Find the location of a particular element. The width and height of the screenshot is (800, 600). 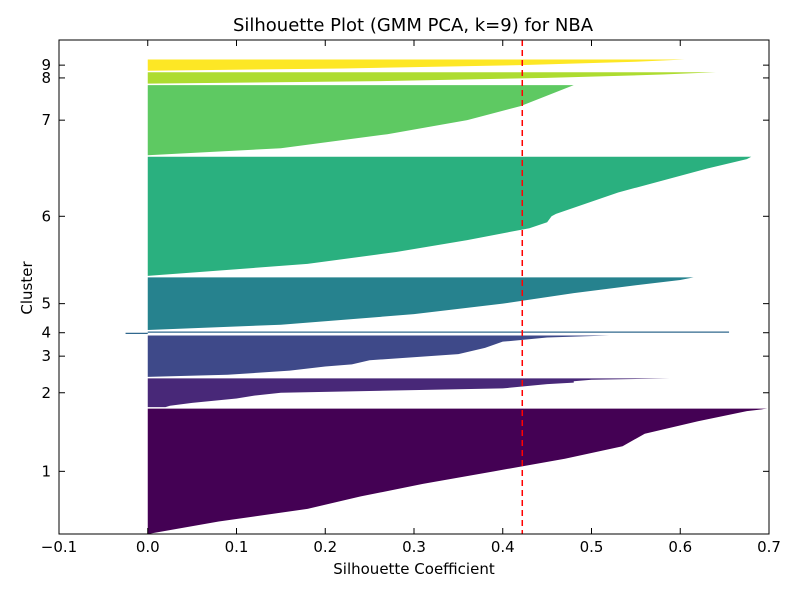

cluster-7-silhouette is located at coordinates (360, 120).